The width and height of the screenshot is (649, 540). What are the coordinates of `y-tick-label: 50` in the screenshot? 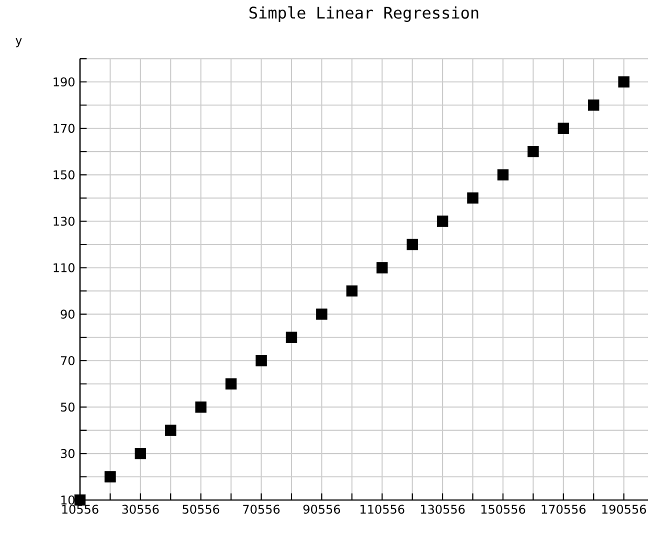 It's located at (67, 407).